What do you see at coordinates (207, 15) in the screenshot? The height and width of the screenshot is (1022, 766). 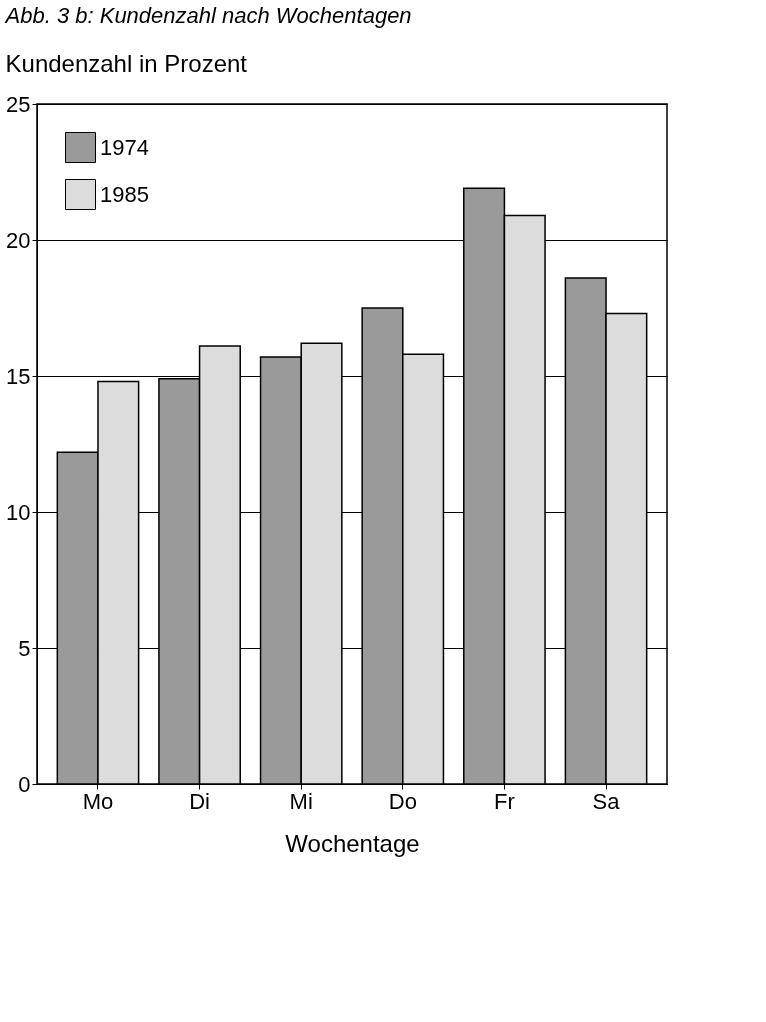 I see `chart-title: Abb. 3 b: Kundenzahl nach Wochentagen` at bounding box center [207, 15].